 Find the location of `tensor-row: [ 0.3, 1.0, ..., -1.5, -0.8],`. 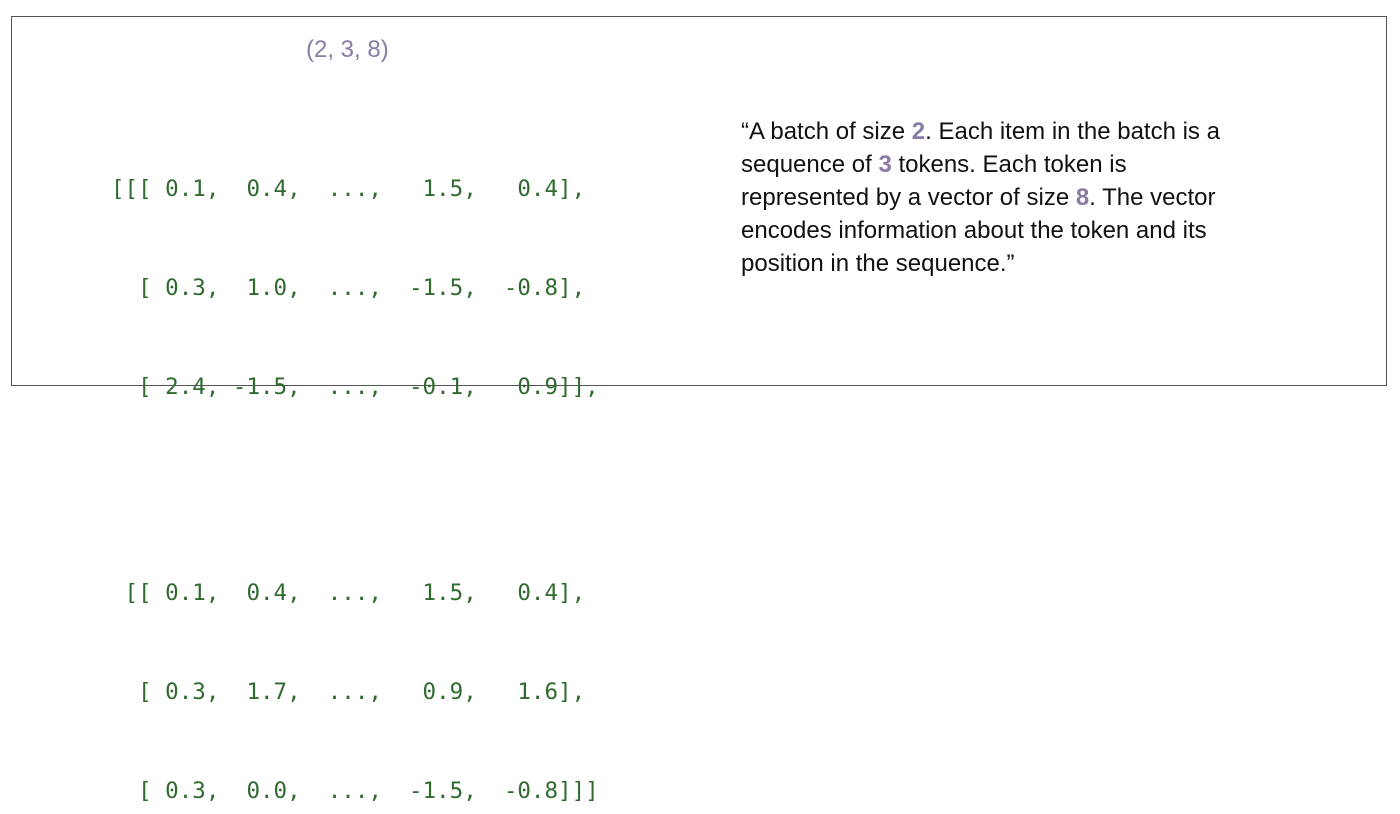

tensor-row: [ 0.3, 1.0, ..., -1.5, -0.8], is located at coordinates (348, 288).